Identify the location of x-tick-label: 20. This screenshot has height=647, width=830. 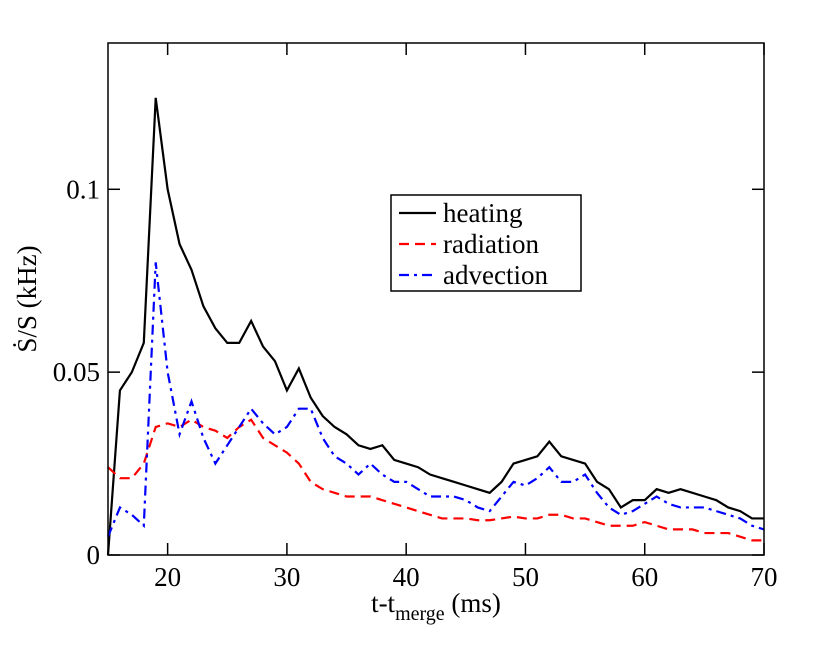
(167, 577).